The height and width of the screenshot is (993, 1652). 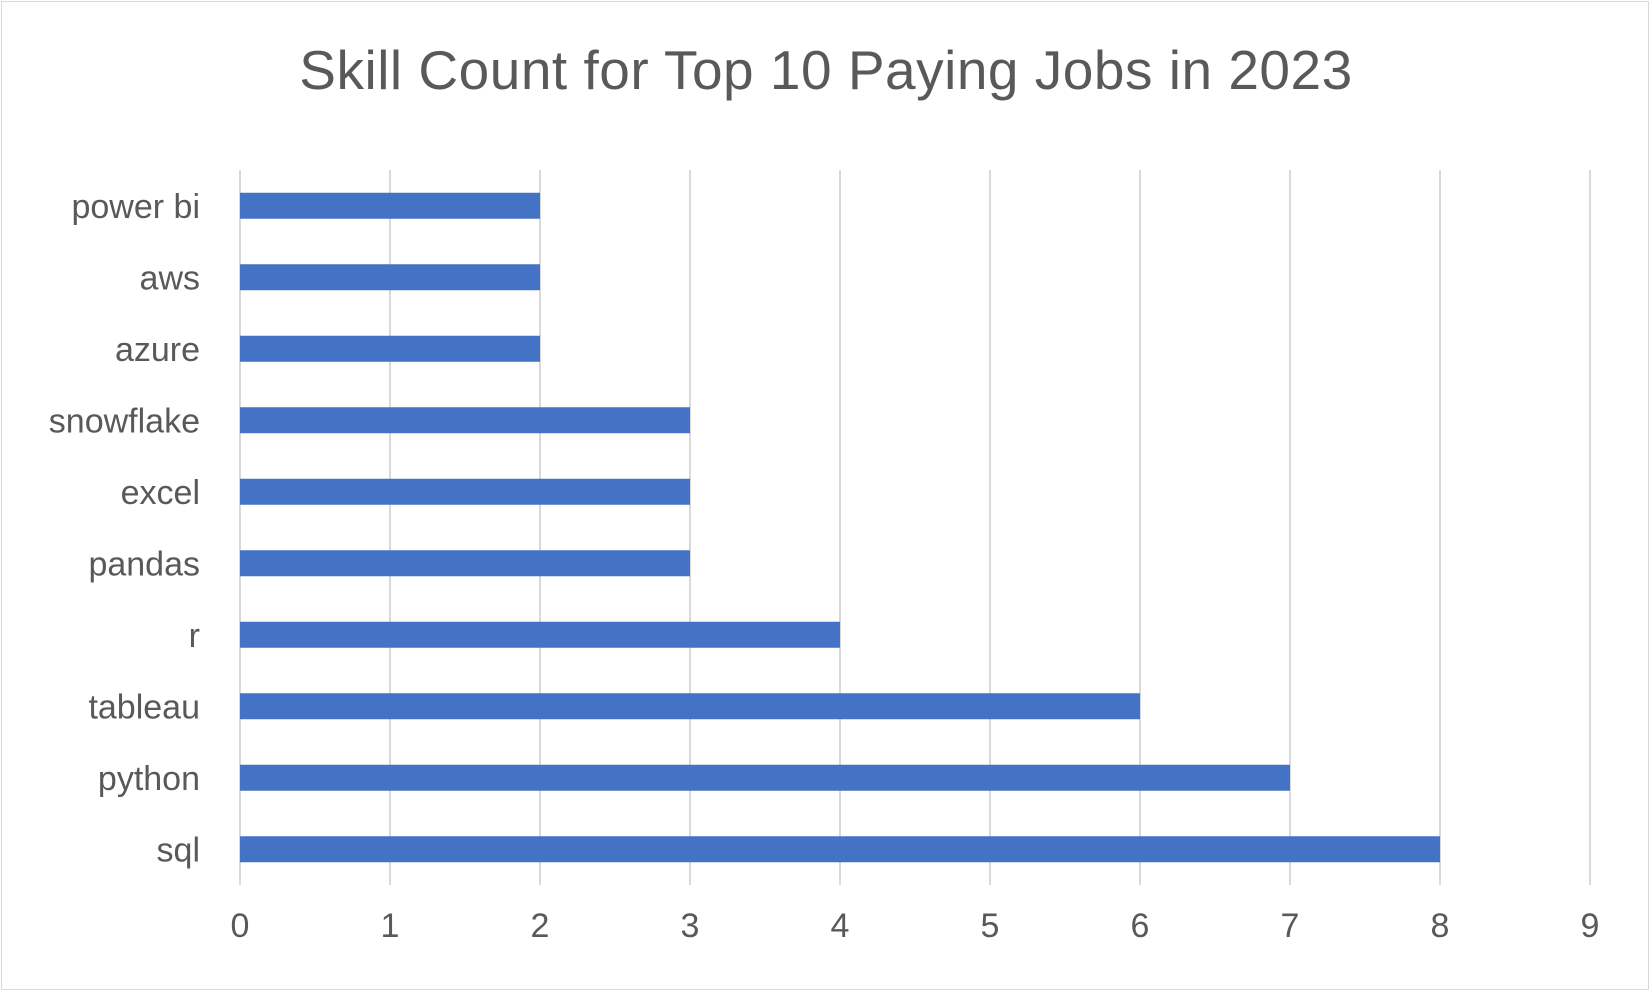 What do you see at coordinates (135, 207) in the screenshot?
I see `category-label: power bi` at bounding box center [135, 207].